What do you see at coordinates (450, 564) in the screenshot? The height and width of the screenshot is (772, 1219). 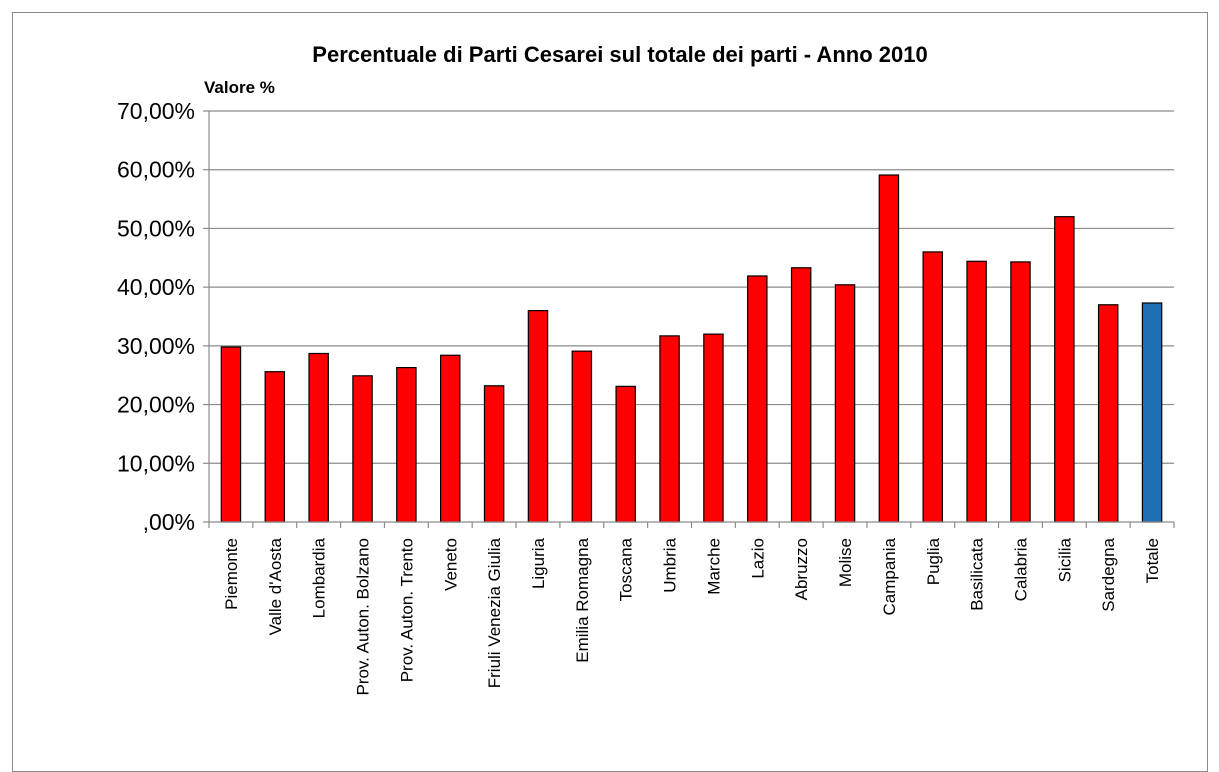 I see `x-tick-label: Veneto` at bounding box center [450, 564].